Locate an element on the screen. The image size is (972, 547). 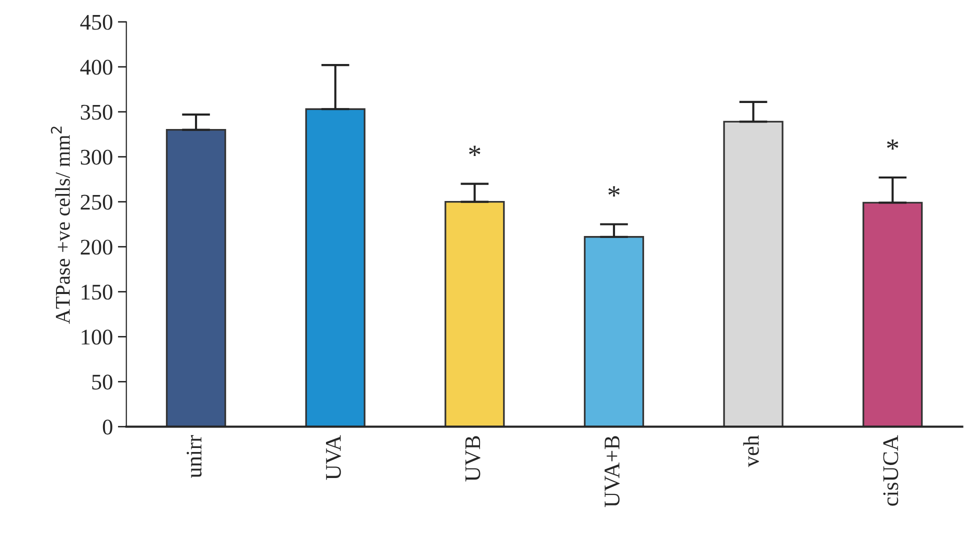
y-tick-label: 250 is located at coordinates (96, 202).